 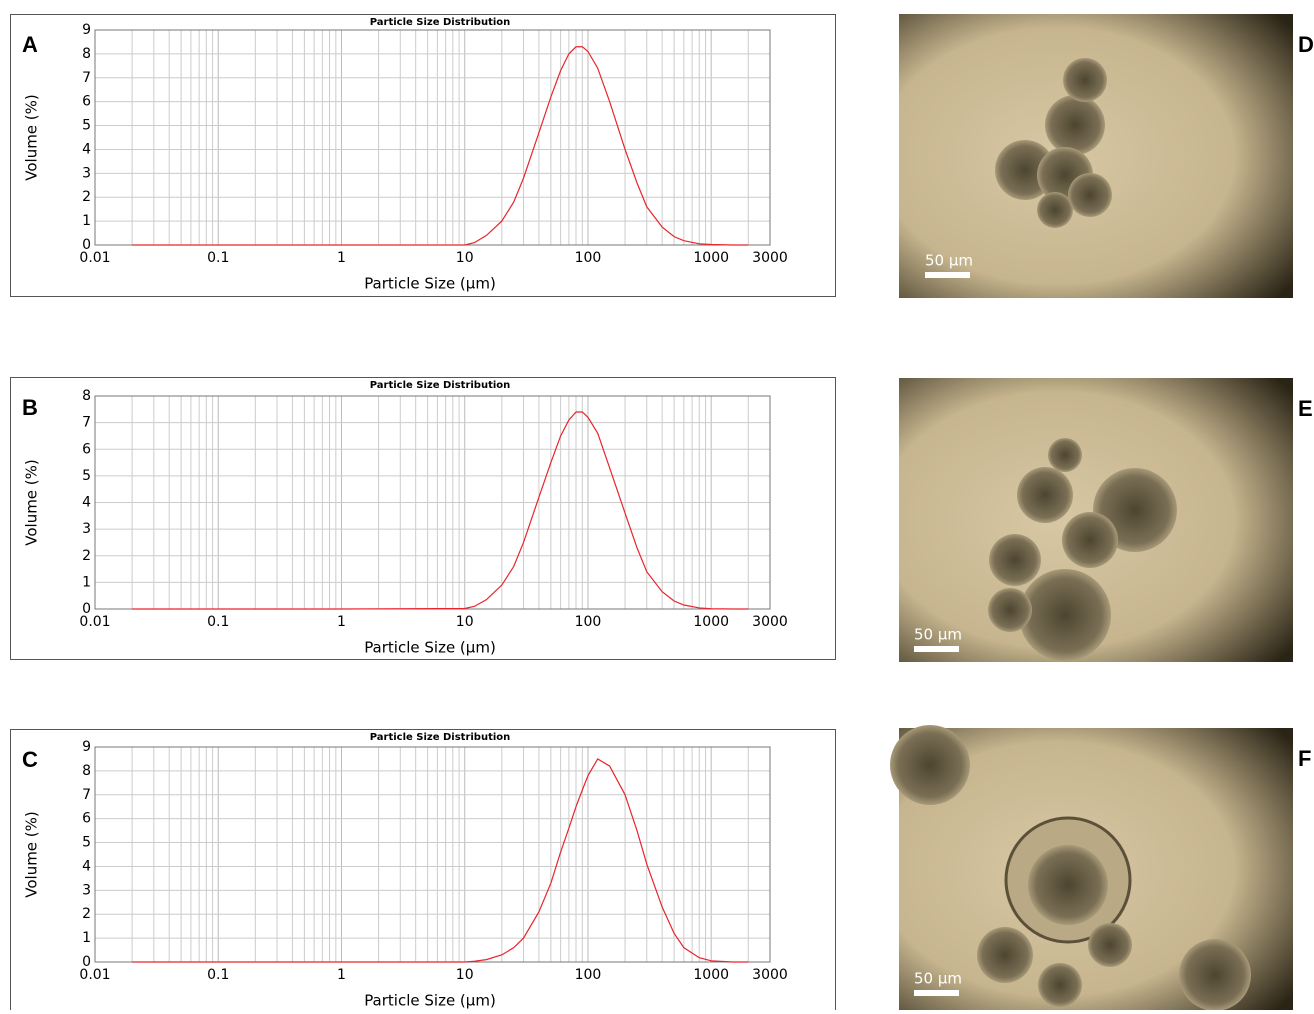 I want to click on panel-label: C, so click(x=30, y=759).